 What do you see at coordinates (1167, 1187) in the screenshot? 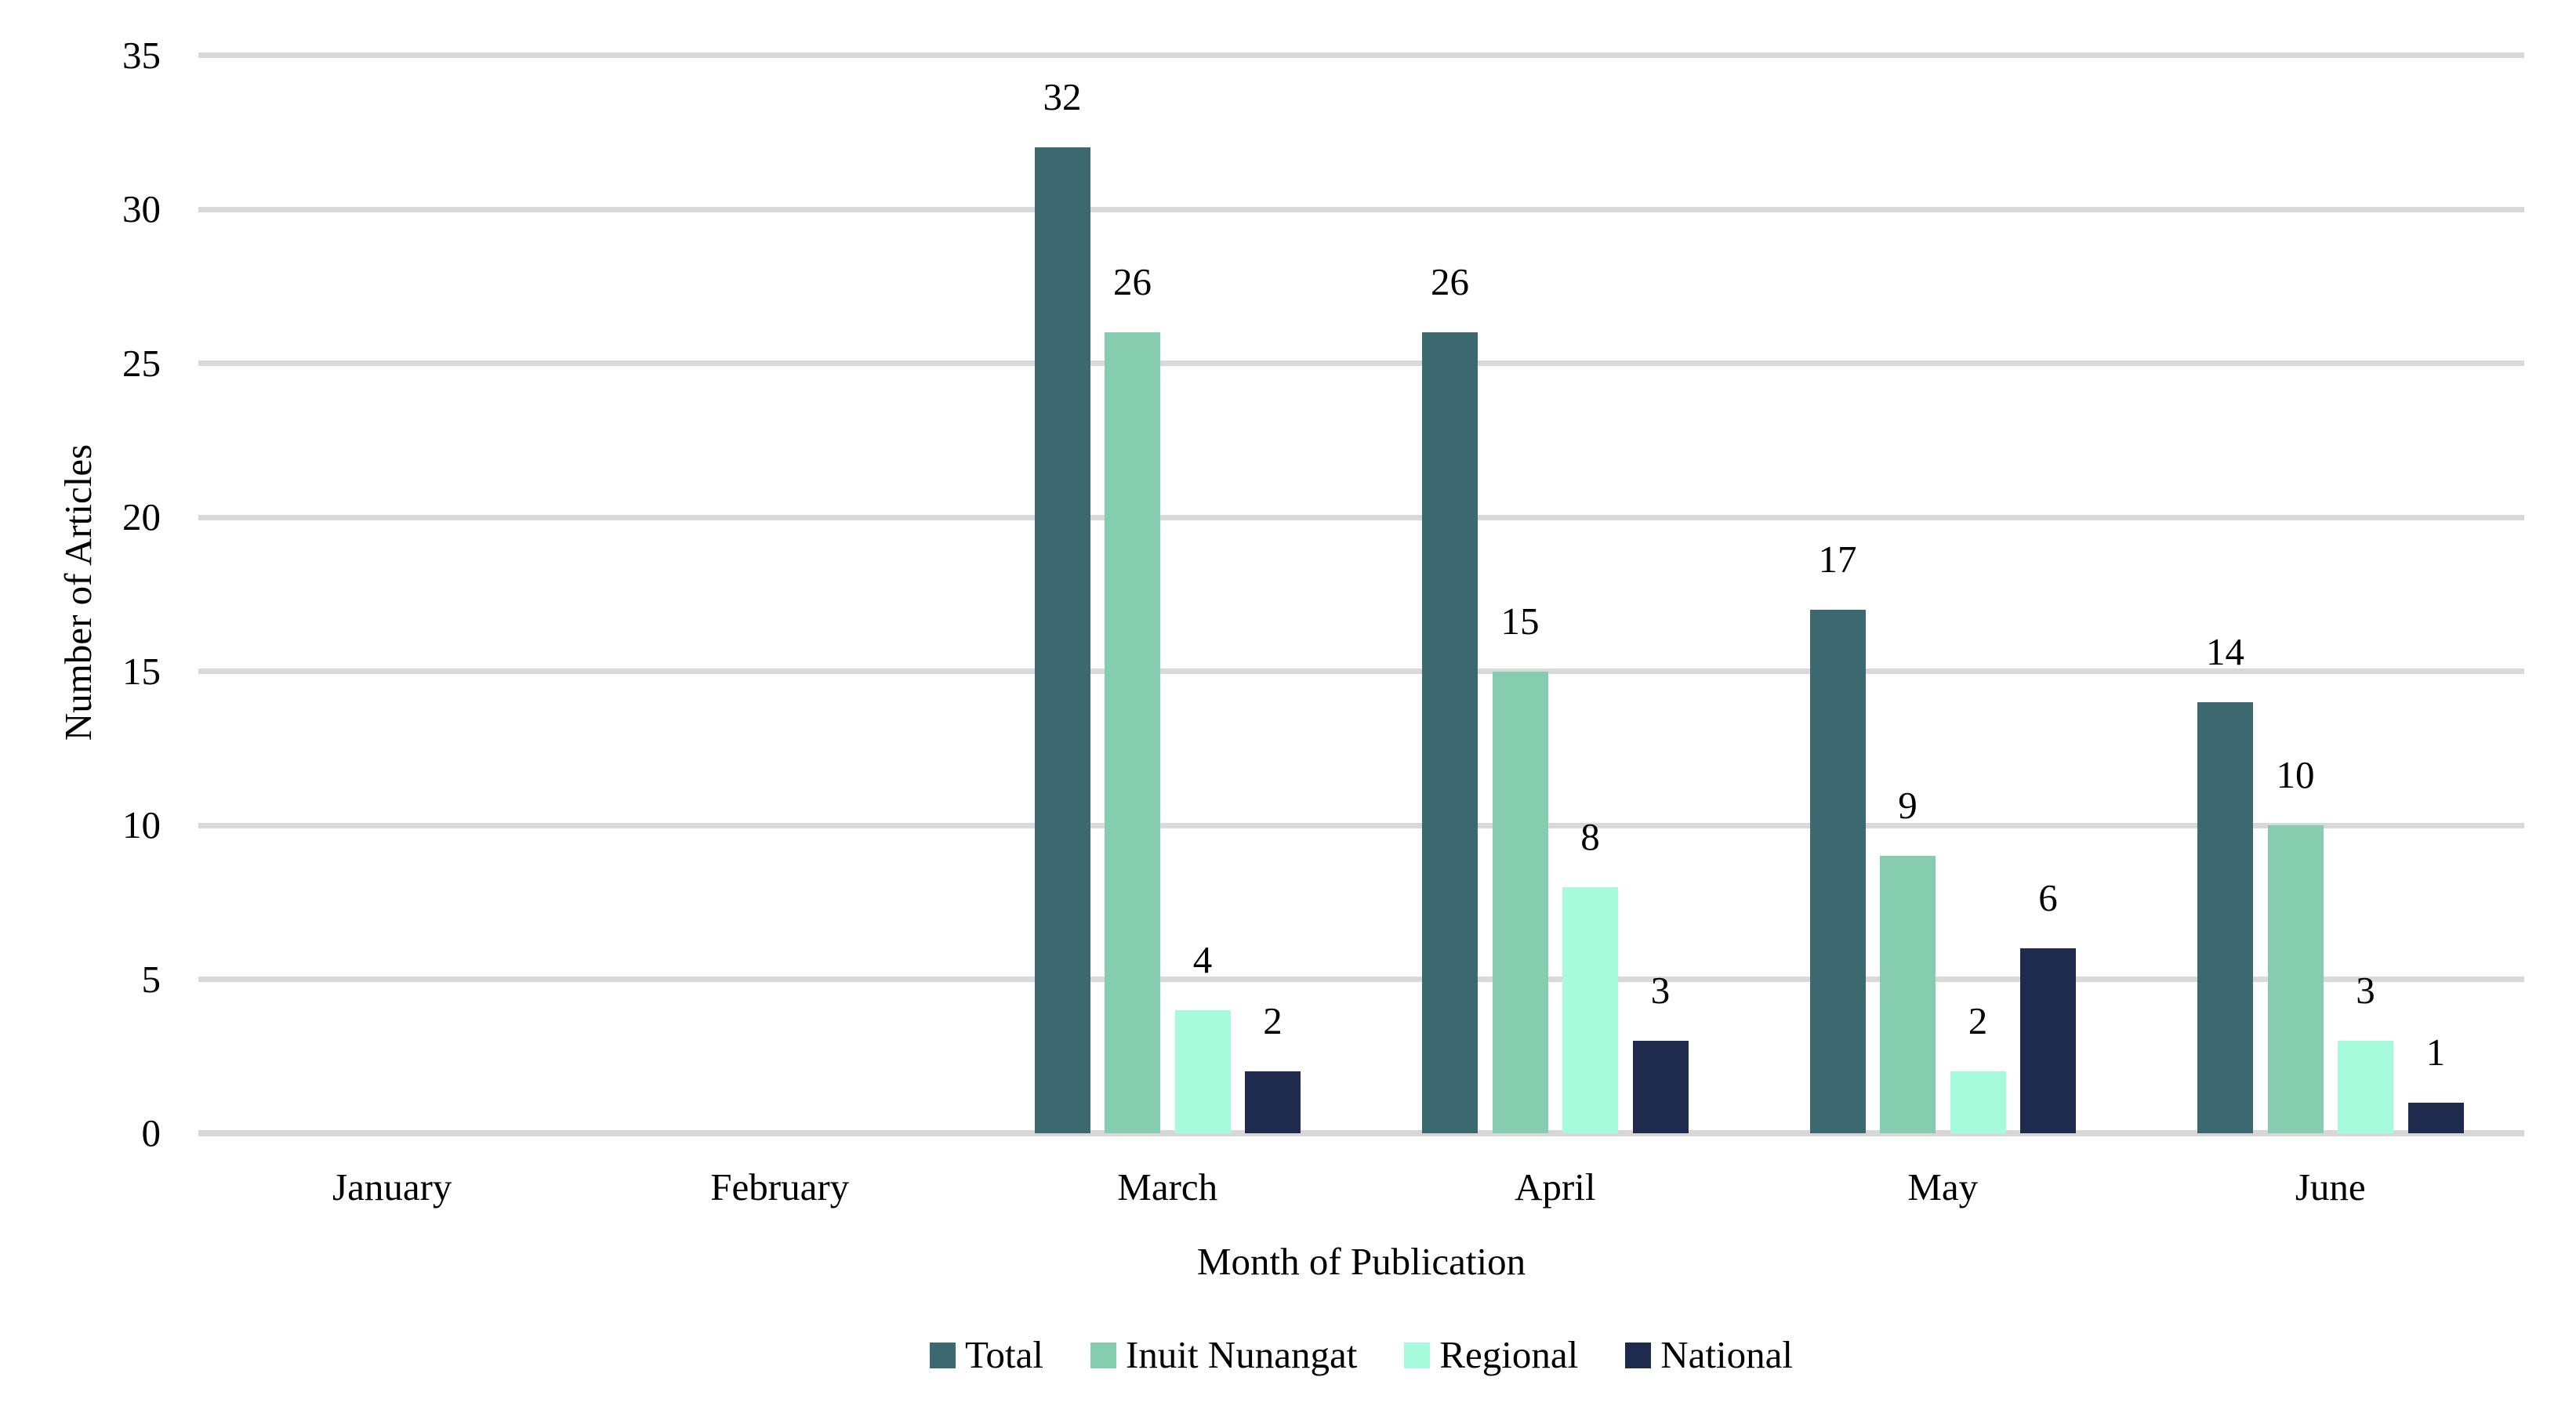
I see `x-tick-label-march: March` at bounding box center [1167, 1187].